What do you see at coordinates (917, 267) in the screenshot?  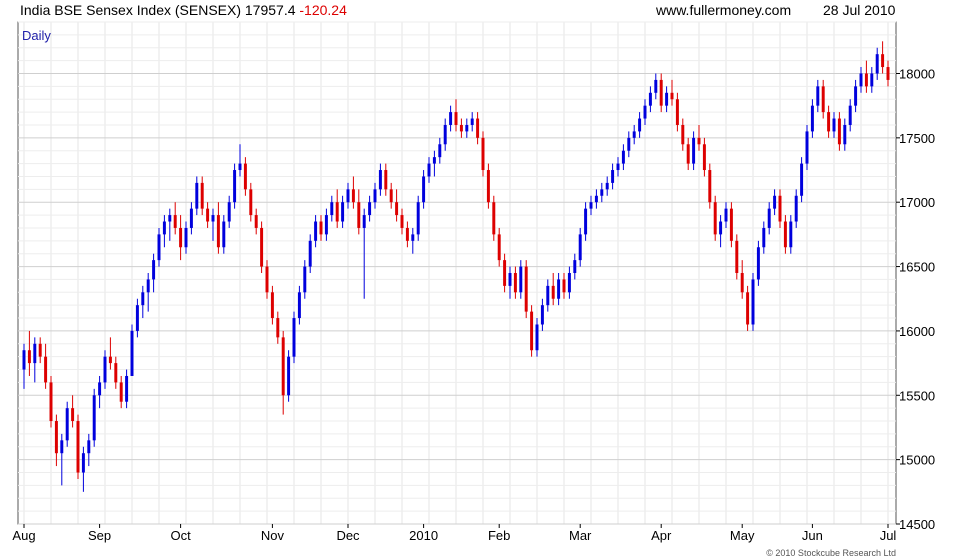 I see `y-tick-label: 16500` at bounding box center [917, 267].